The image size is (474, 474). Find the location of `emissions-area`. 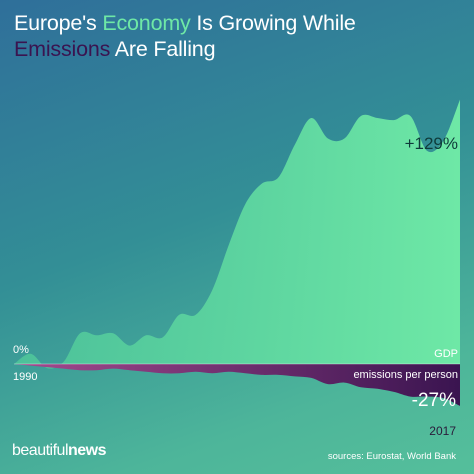

emissions-area is located at coordinates (237, 385).